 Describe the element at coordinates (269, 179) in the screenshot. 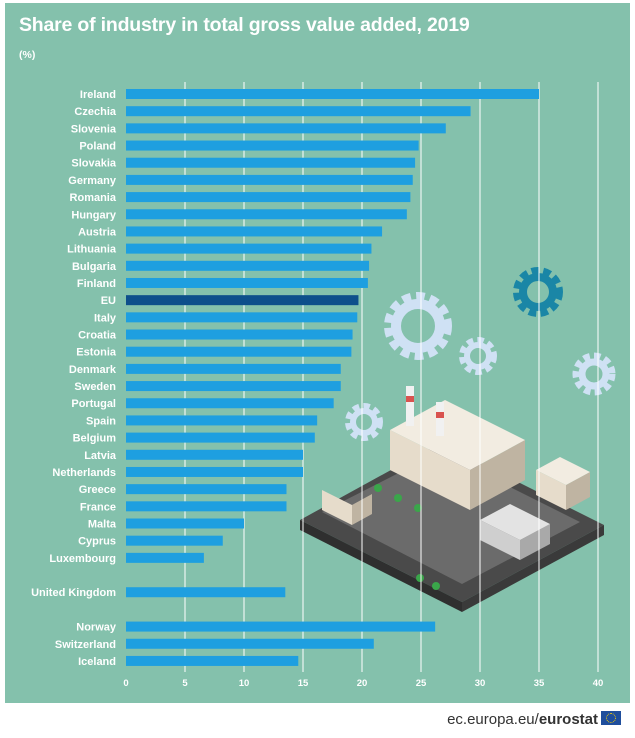

I see `bar-germany` at that location.